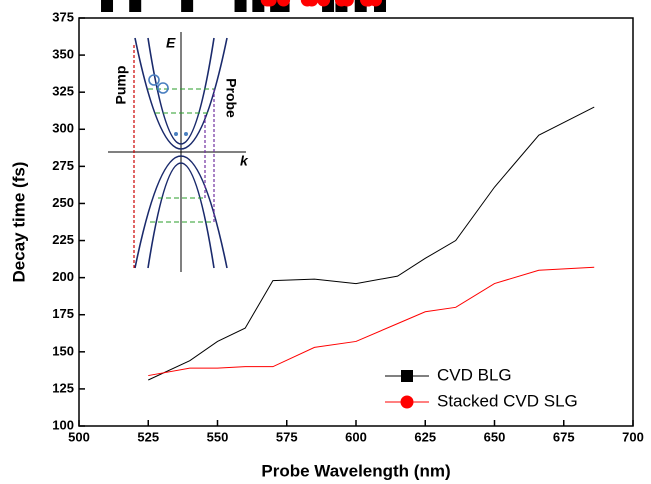  Describe the element at coordinates (148, 436) in the screenshot. I see `x-tick-label: 525` at that location.